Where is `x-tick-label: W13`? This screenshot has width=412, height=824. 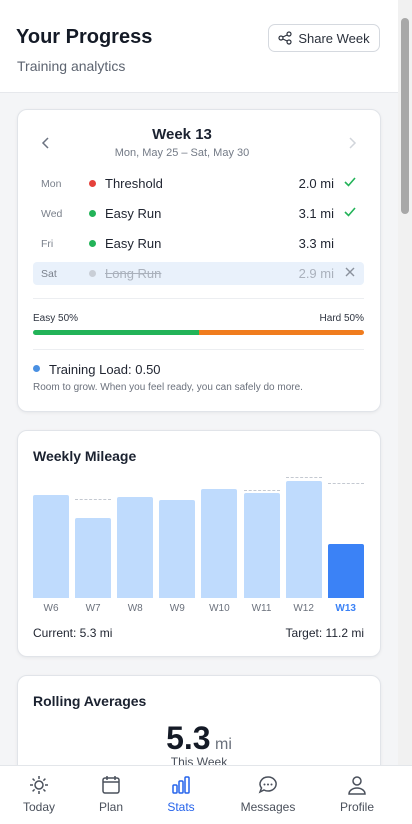 x-tick-label: W13 is located at coordinates (345, 608).